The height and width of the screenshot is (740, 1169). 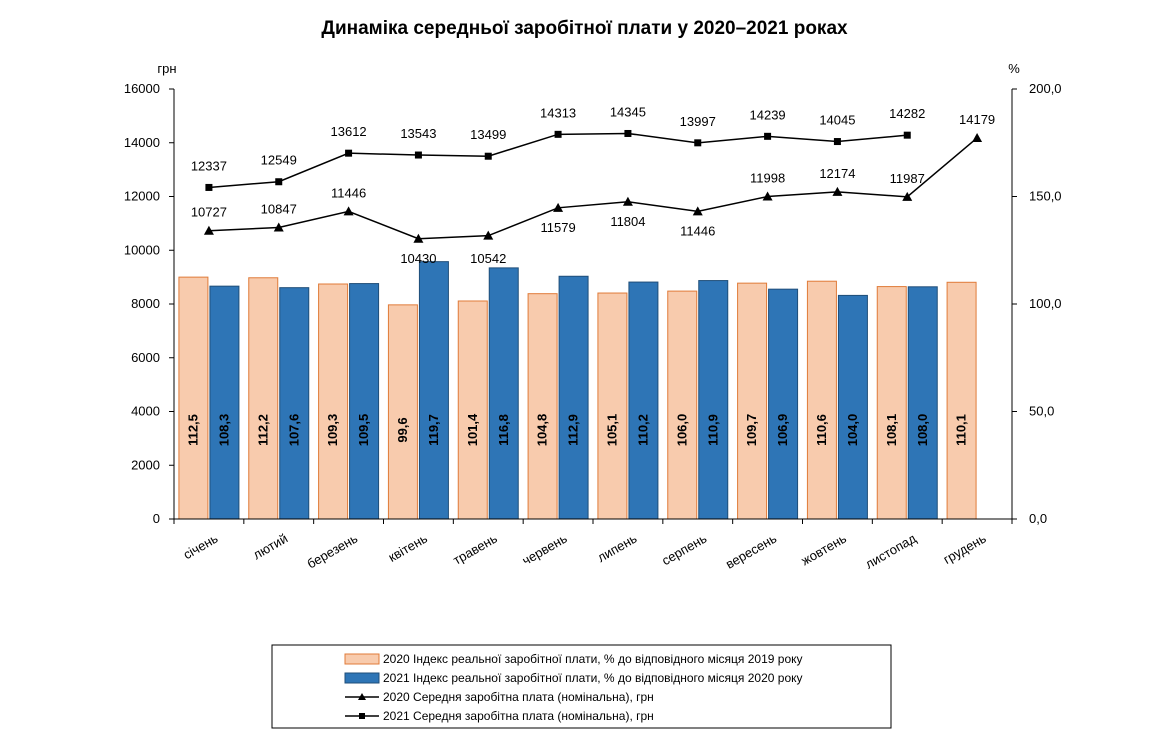 I want to click on right-tick-label: 100,0, so click(x=1045, y=303).